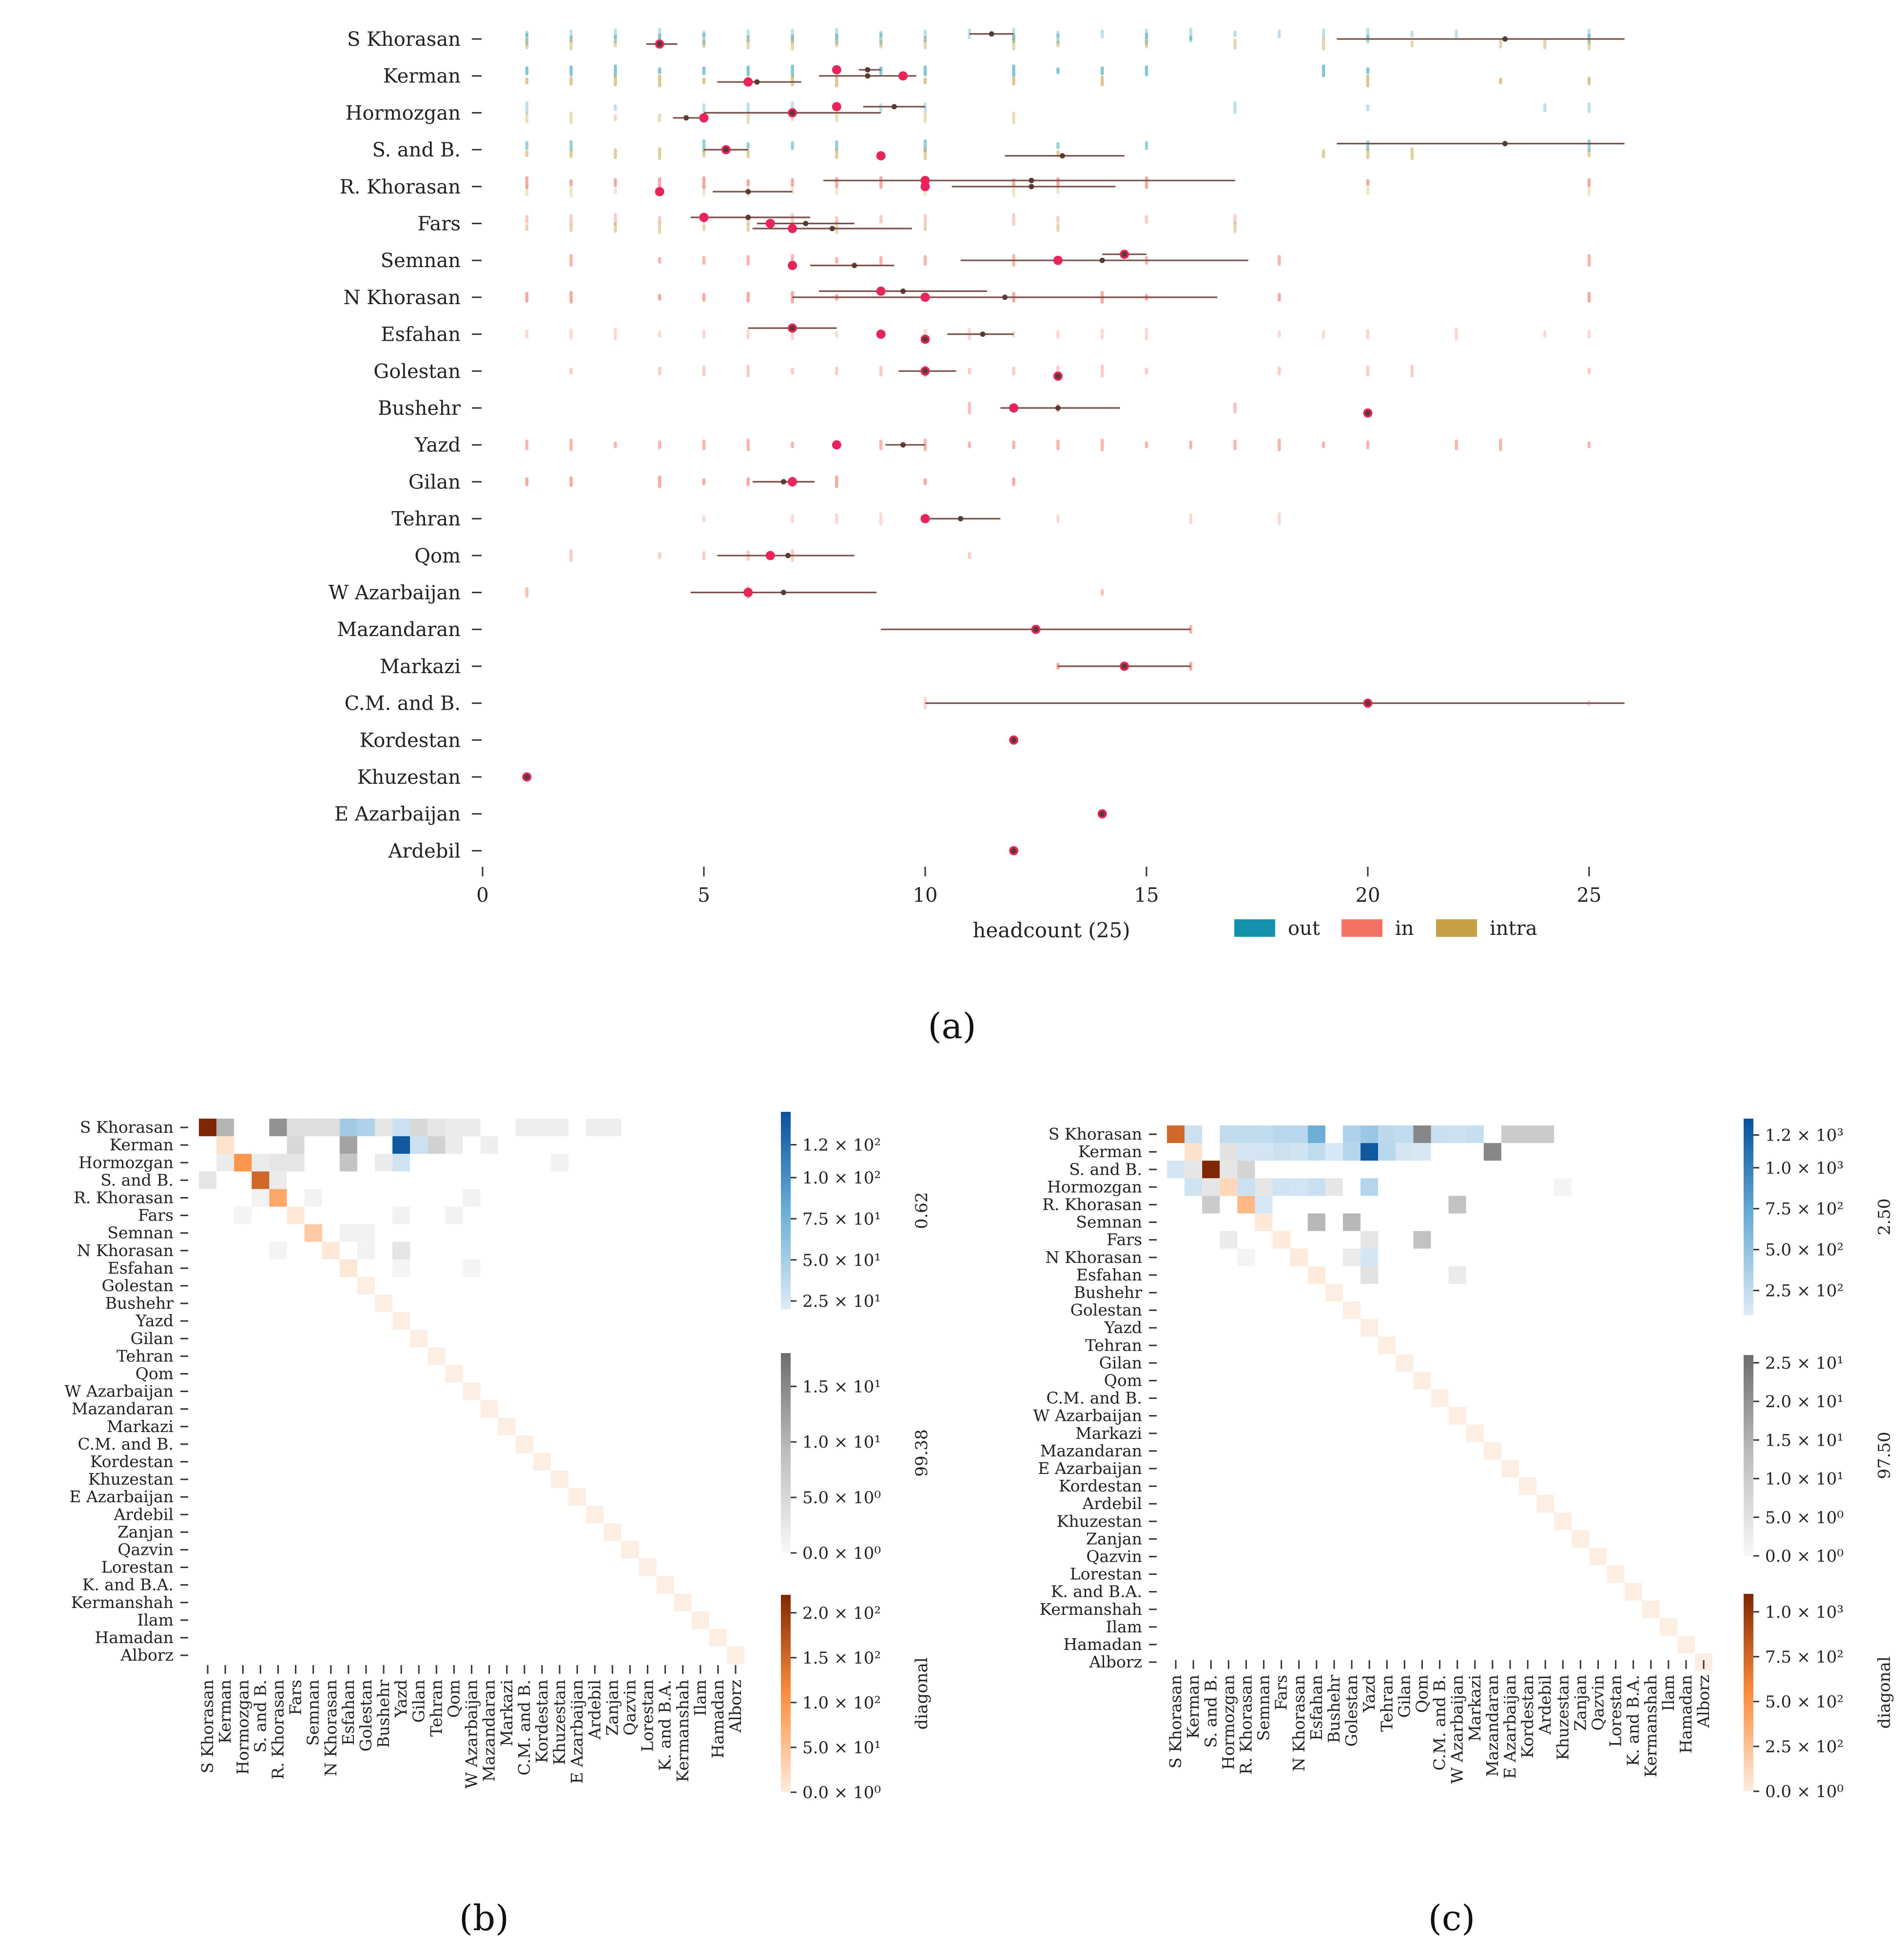 This screenshot has width=1904, height=1957. What do you see at coordinates (419, 409) in the screenshot?
I see `category-label-bushehr: Bushehr` at bounding box center [419, 409].